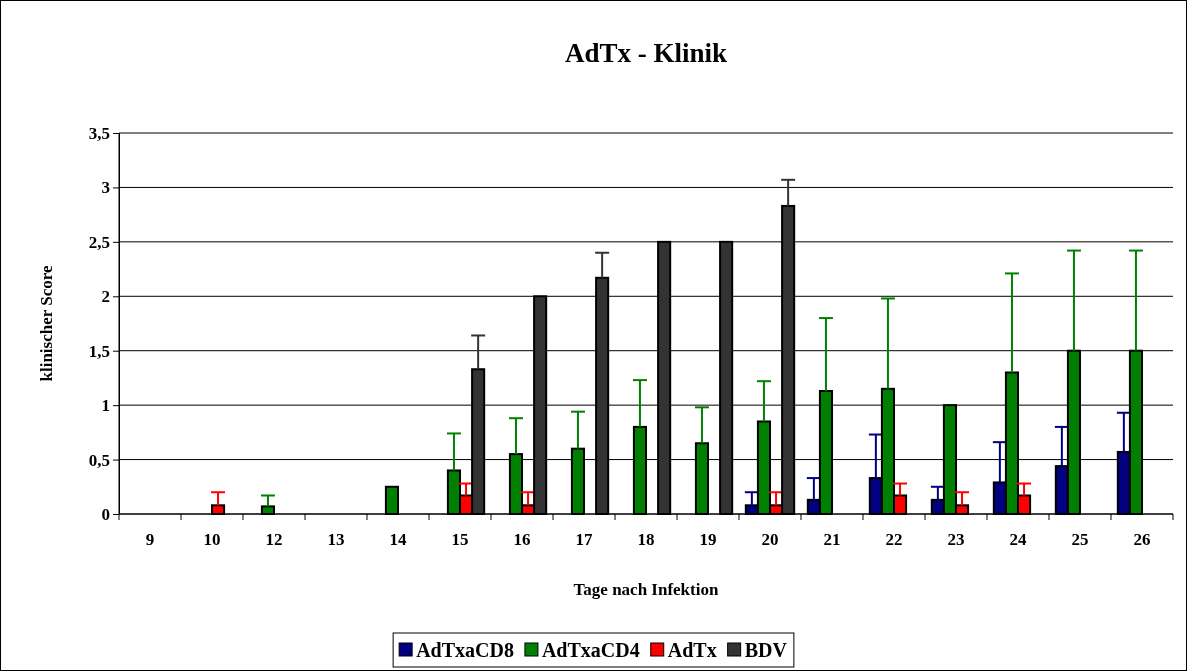  Describe the element at coordinates (1018, 539) in the screenshot. I see `x-tick-label: 24` at that location.